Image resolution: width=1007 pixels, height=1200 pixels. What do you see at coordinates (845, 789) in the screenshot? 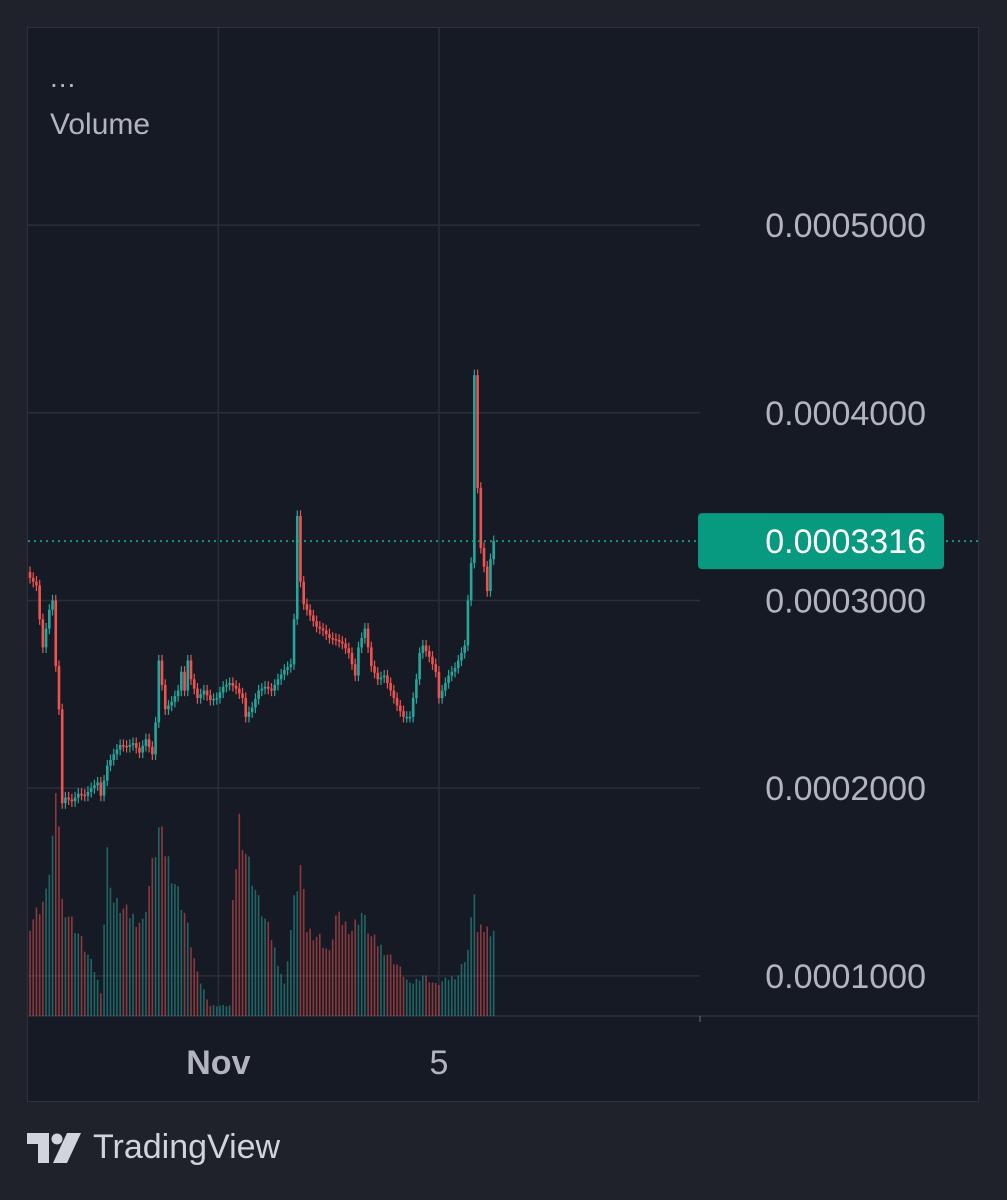
I see `y-tick-label: 0.0002000` at bounding box center [845, 789].